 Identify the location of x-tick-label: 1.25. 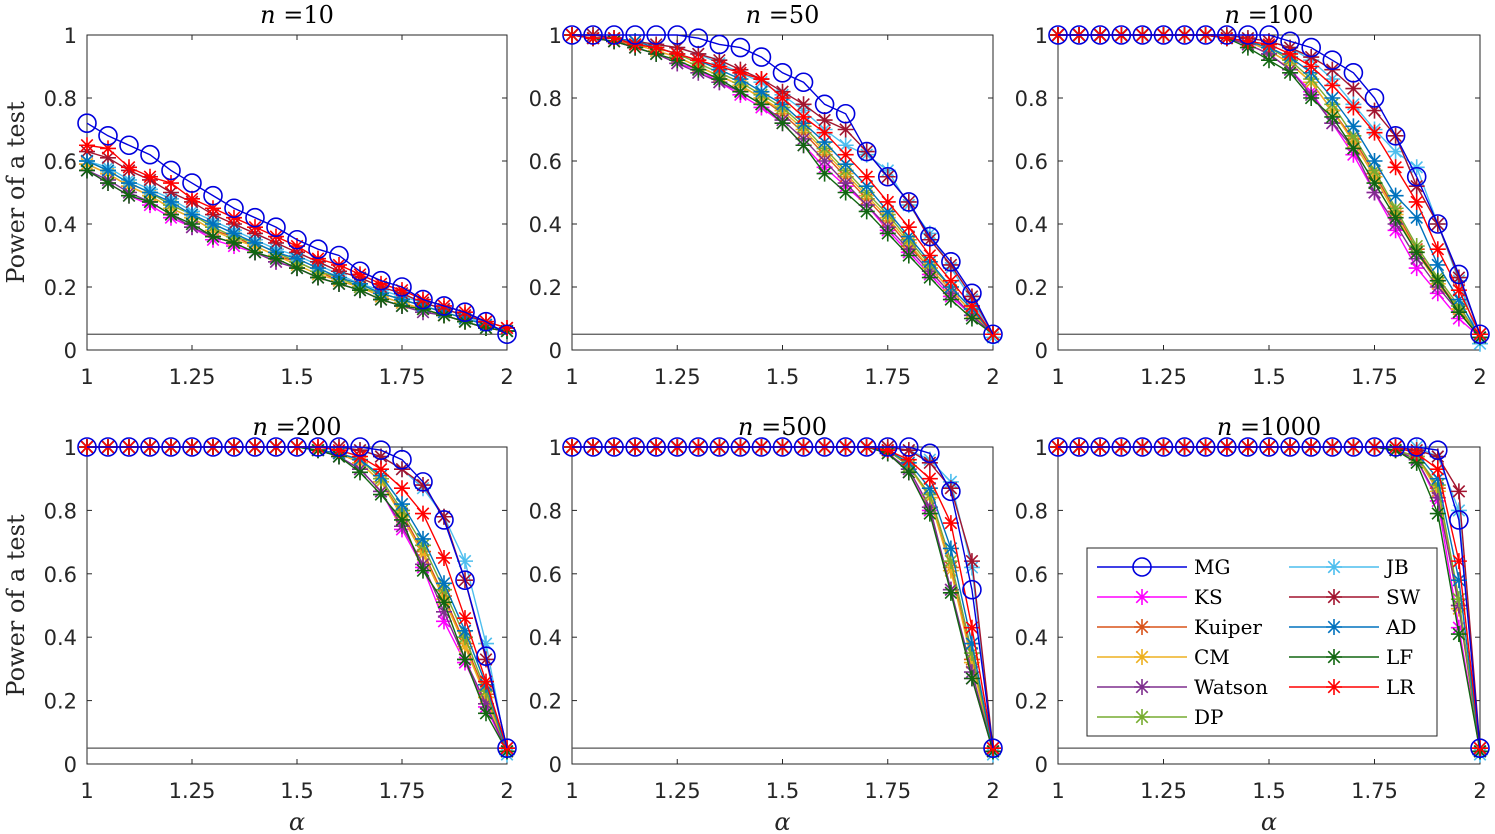
(192, 377).